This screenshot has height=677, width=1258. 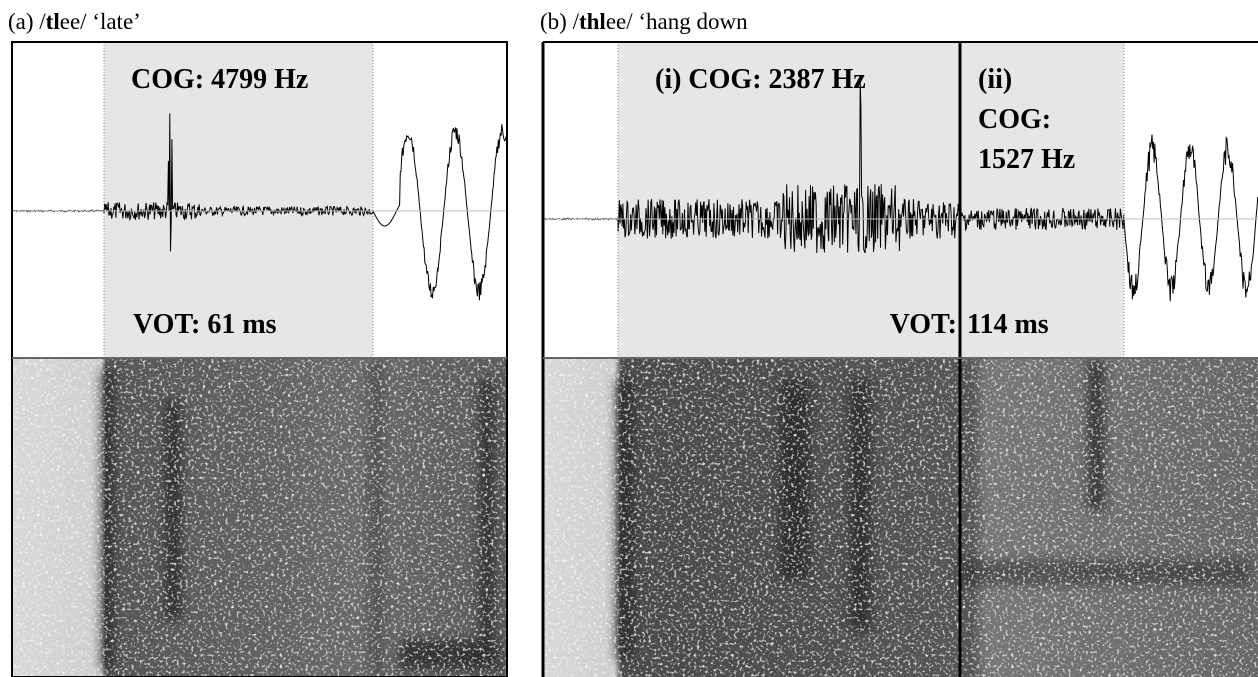 What do you see at coordinates (1014, 119) in the screenshot?
I see `annotation: COG:` at bounding box center [1014, 119].